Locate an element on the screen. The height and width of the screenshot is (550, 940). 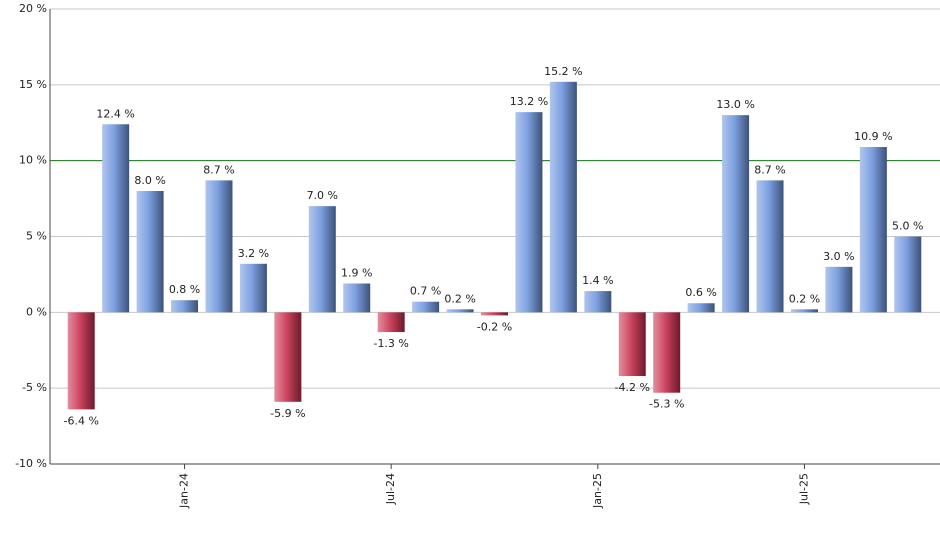
value-label: -1.3 % is located at coordinates (390, 343).